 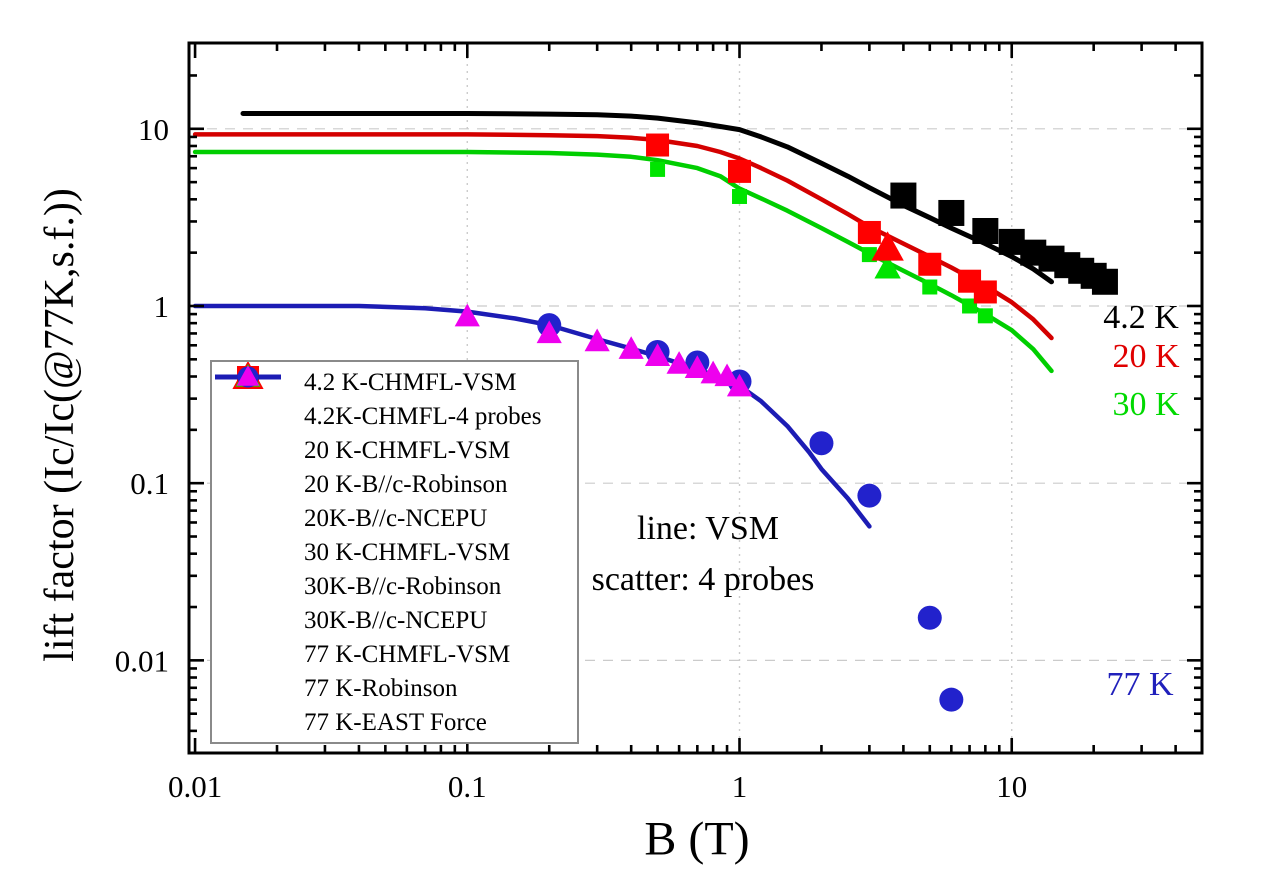 I want to click on marker-triangle-30k-b-c-ncepu, so click(x=887, y=266).